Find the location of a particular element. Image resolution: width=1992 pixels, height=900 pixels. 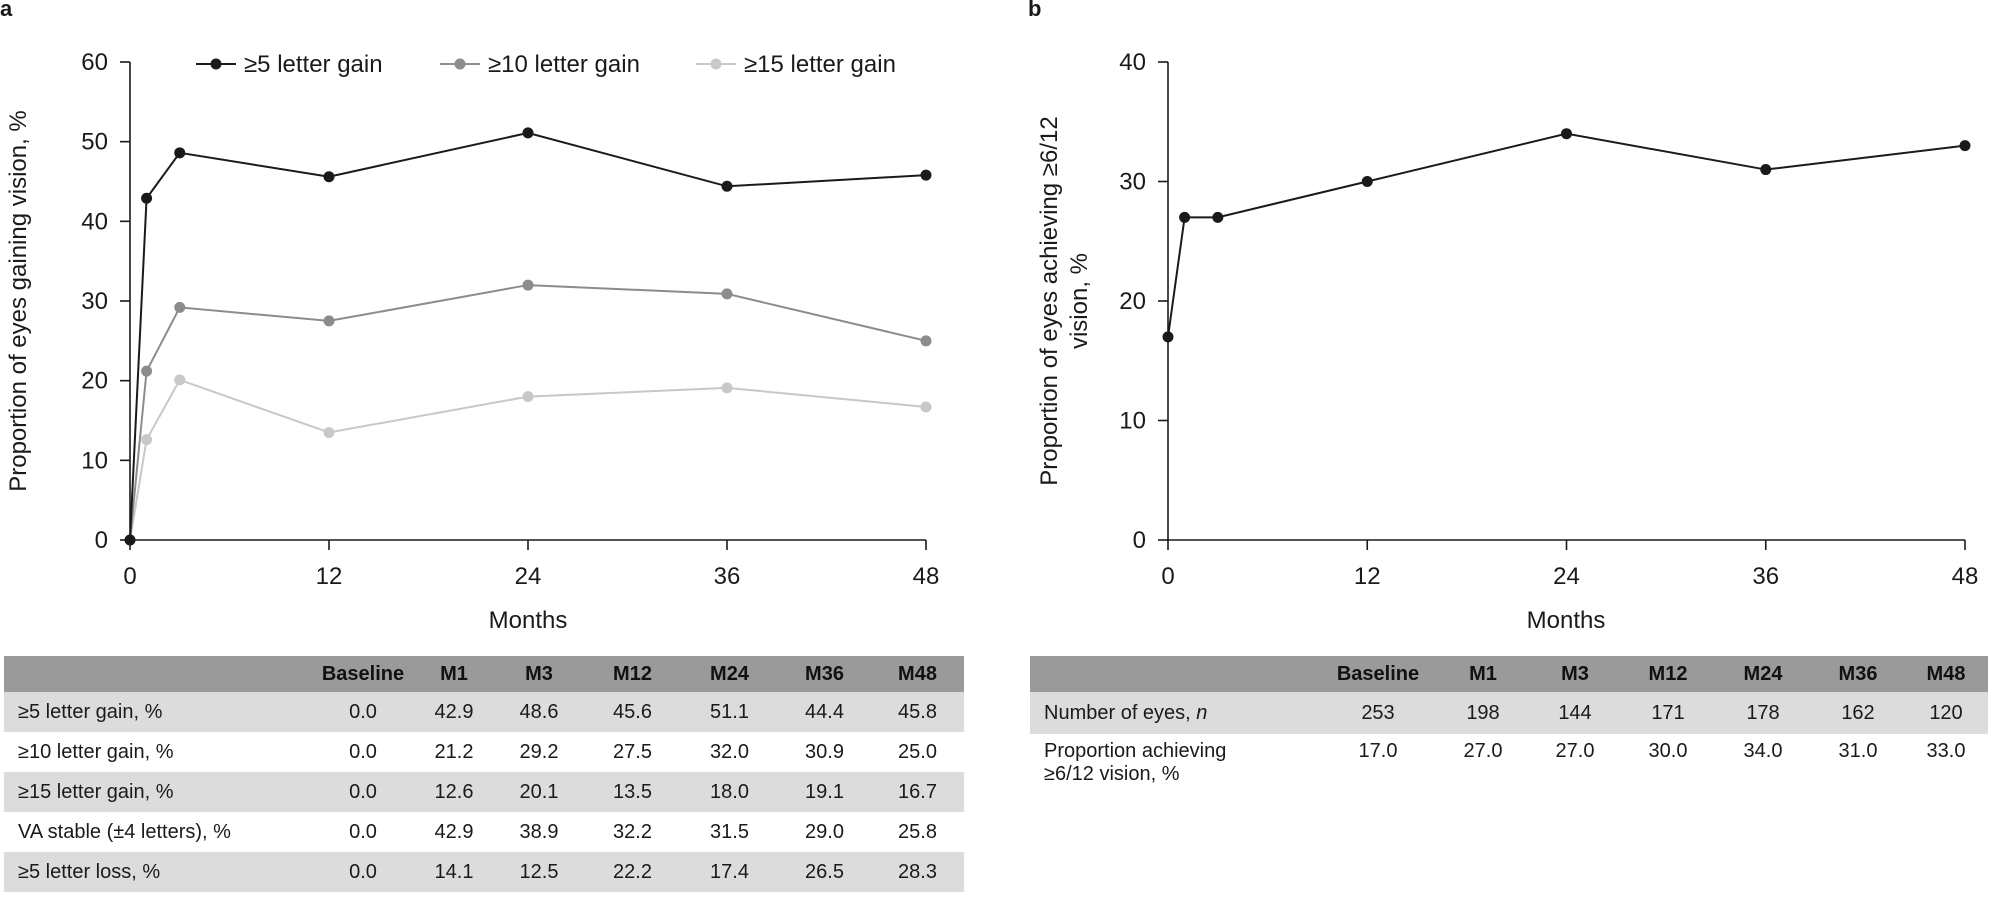

y-tick-label: 50 is located at coordinates (94, 142).